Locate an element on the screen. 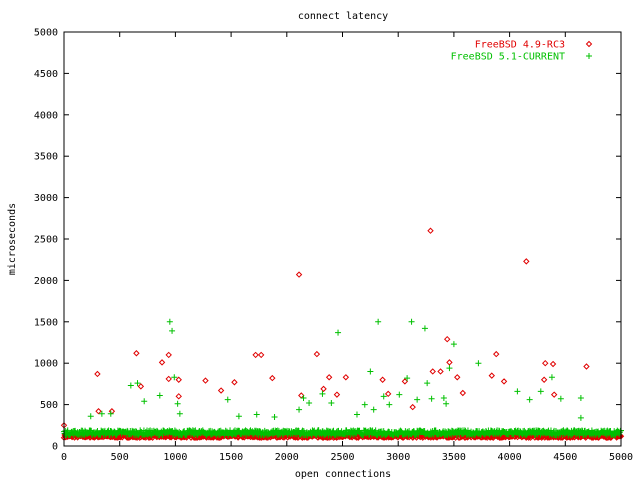 The height and width of the screenshot is (480, 640). y-tick-label: 4000 is located at coordinates (46, 115).